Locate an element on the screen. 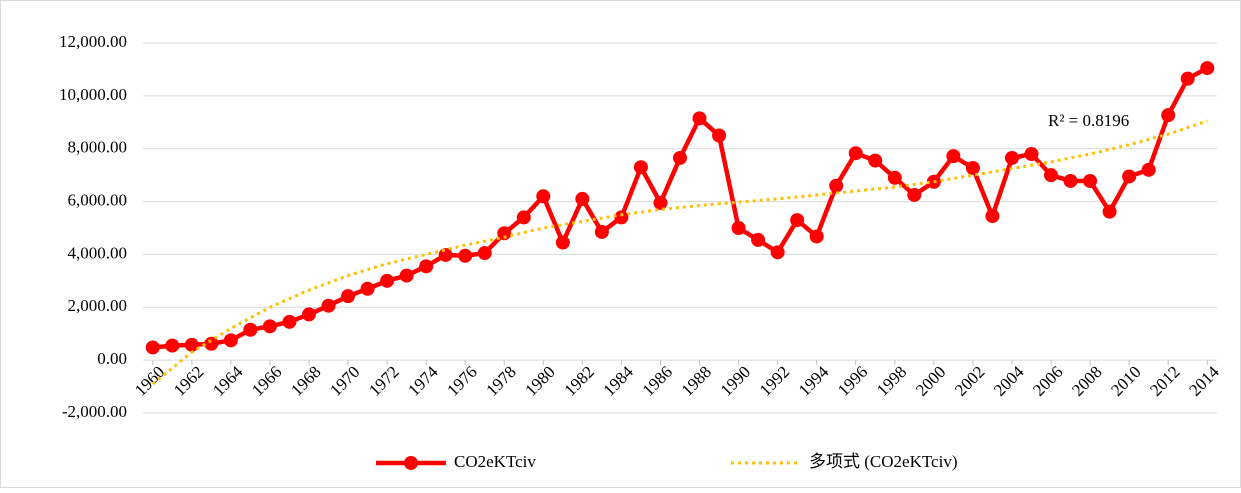 The width and height of the screenshot is (1241, 493). y-tick-label: 0.00 is located at coordinates (112, 358).